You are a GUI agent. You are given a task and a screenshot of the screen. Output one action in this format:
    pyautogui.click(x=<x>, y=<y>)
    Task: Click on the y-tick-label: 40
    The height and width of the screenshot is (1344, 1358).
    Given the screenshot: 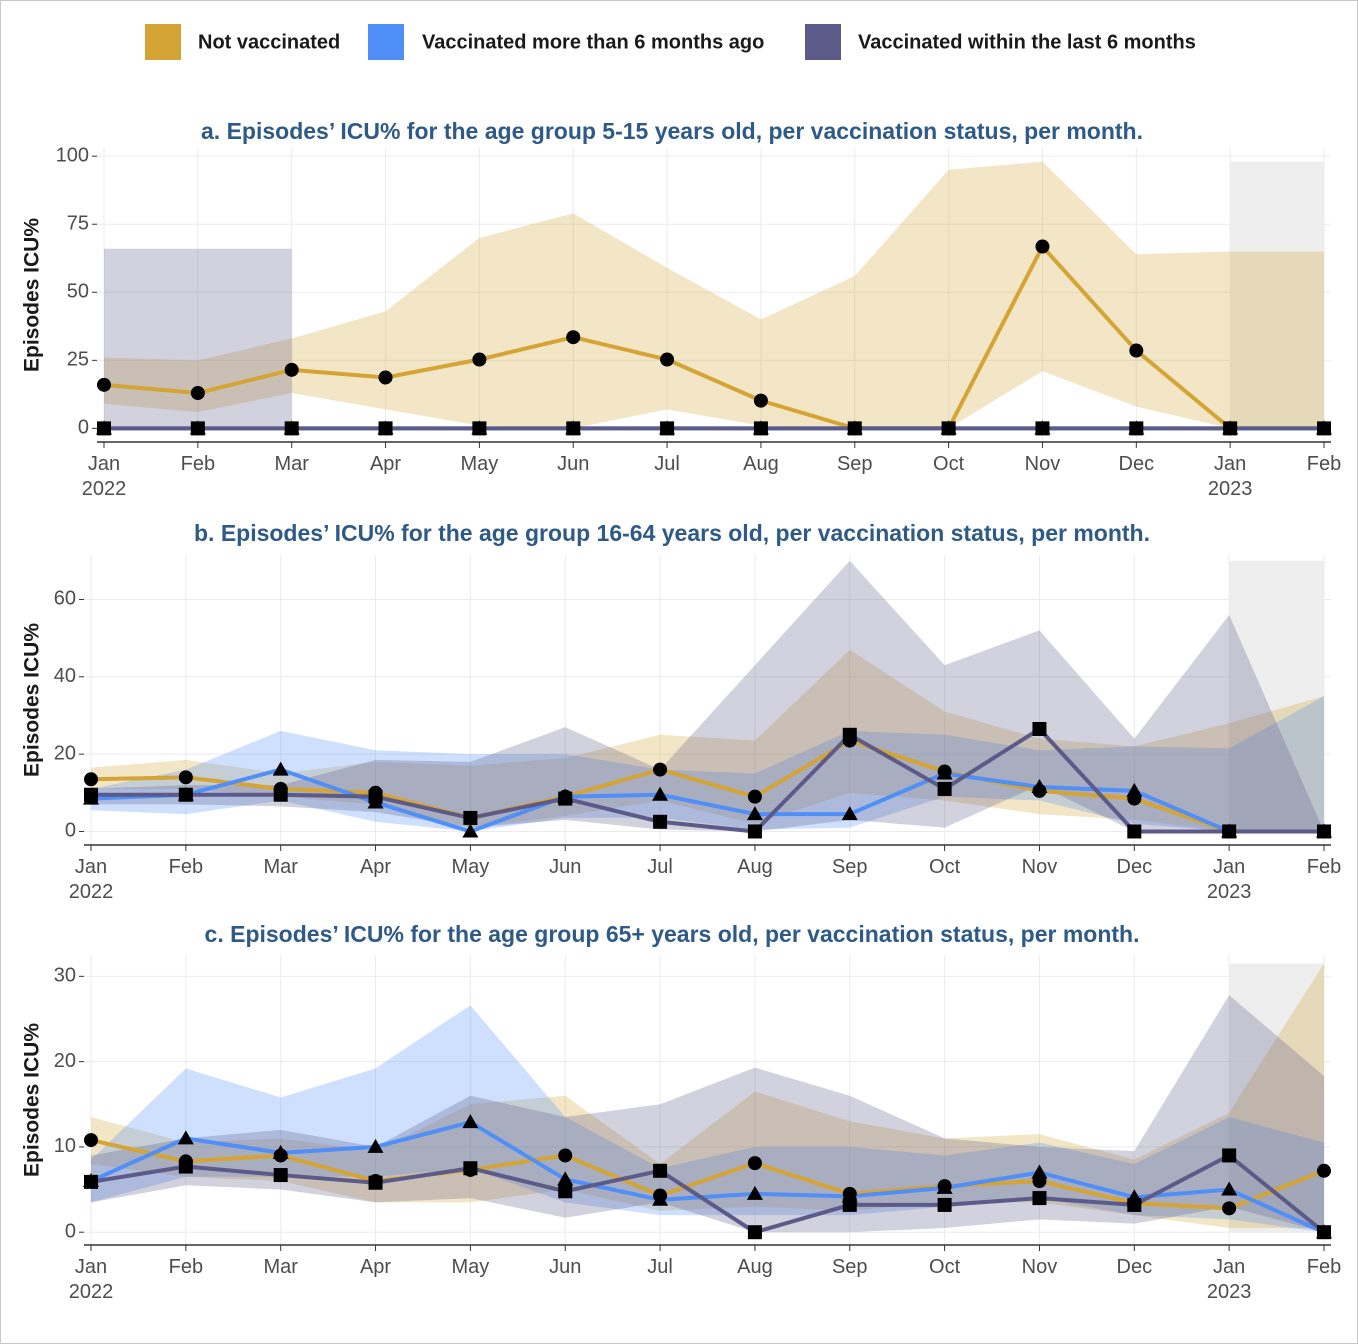 What is the action you would take?
    pyautogui.click(x=65, y=676)
    